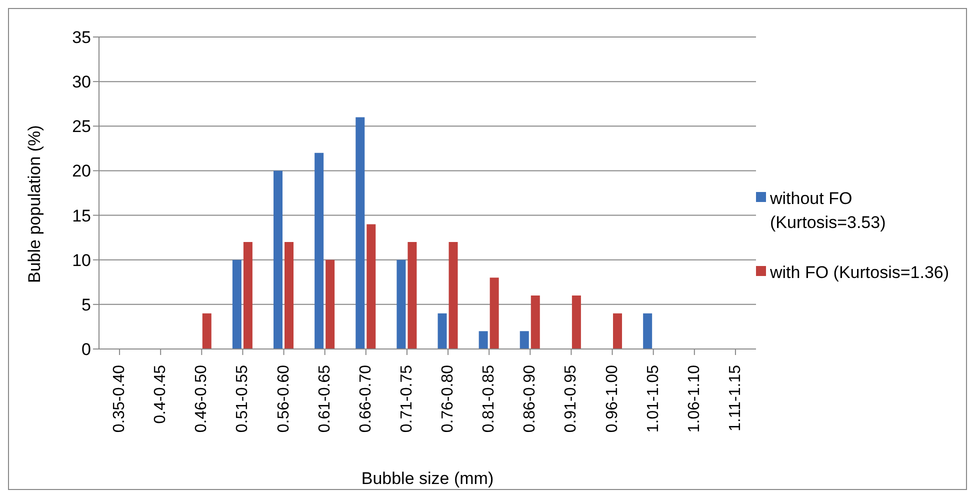  What do you see at coordinates (325, 398) in the screenshot?
I see `x-tick-label: 0.61-0.65` at bounding box center [325, 398].